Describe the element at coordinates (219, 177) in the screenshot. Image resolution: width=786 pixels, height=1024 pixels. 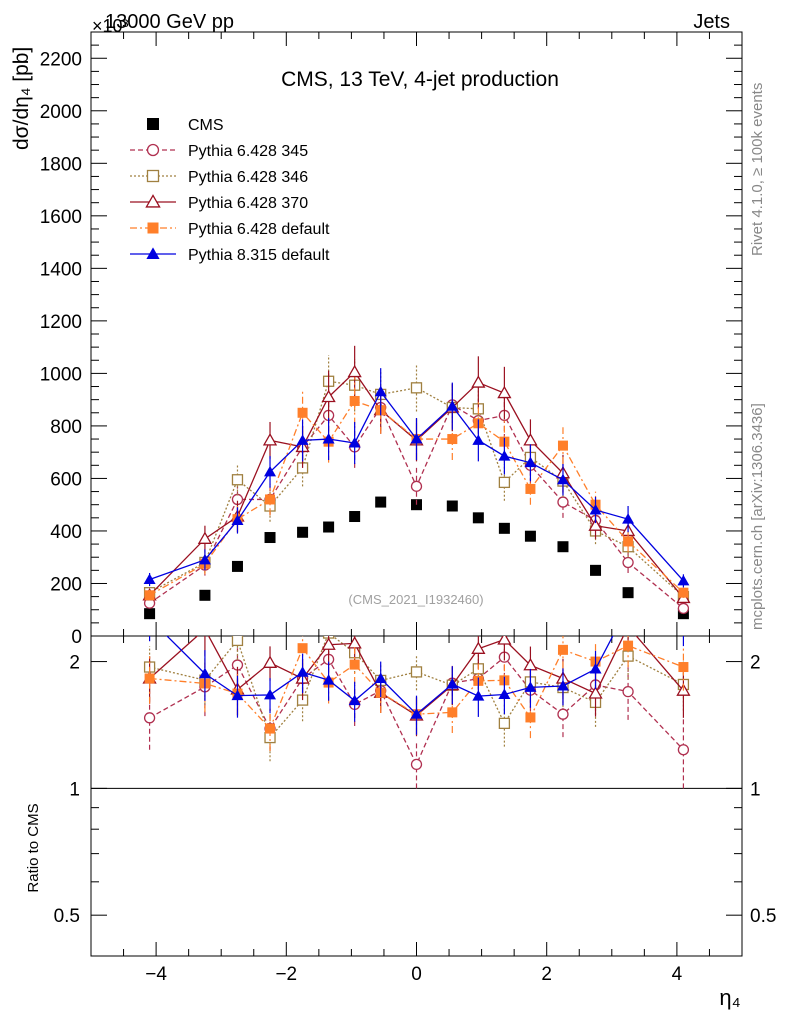
I see `legend-entry: Pythia 6.428 346` at that location.